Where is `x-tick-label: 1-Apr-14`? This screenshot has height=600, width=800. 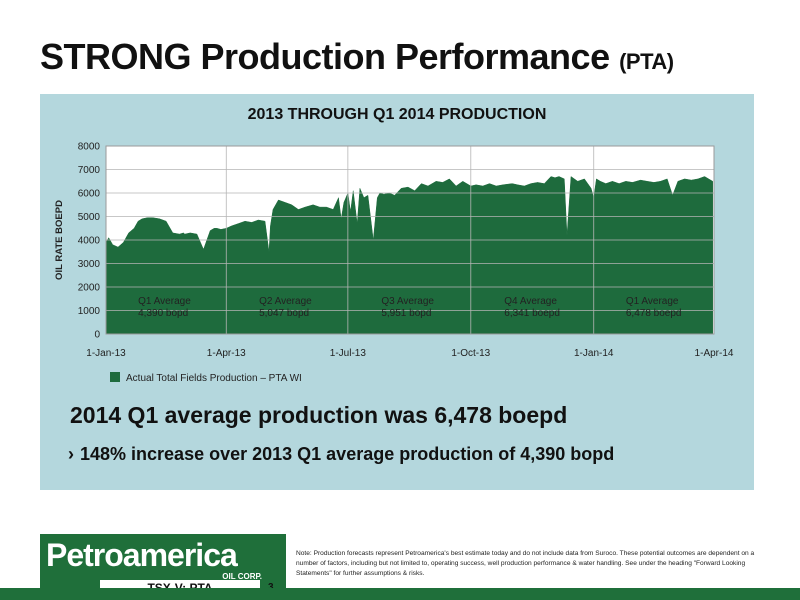 x-tick-label: 1-Apr-14 is located at coordinates (714, 353).